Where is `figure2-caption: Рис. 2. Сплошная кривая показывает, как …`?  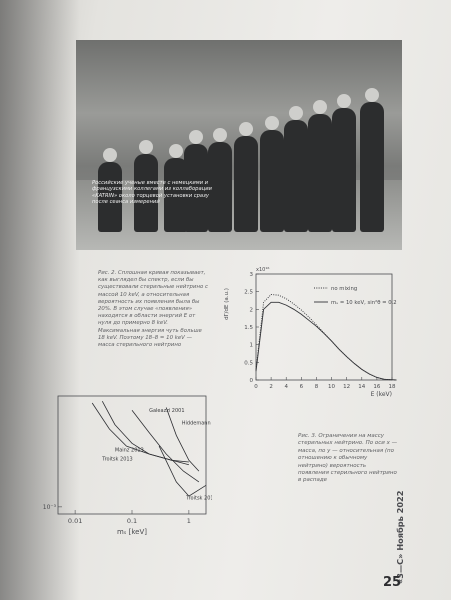 figure2-caption: Рис. 2. Сплошная кривая показывает, как … is located at coordinates (153, 309).